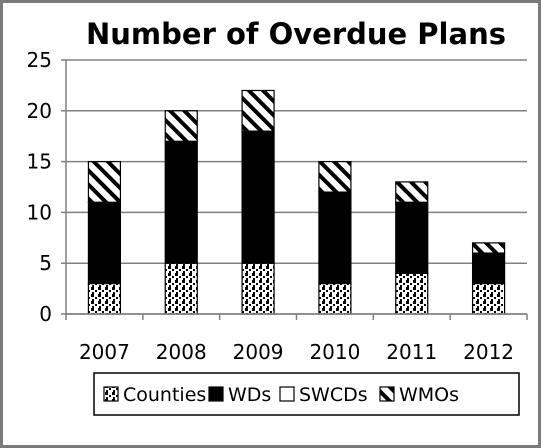 This screenshot has height=448, width=541. What do you see at coordinates (335, 298) in the screenshot?
I see `bar-segment-counties-2010` at bounding box center [335, 298].